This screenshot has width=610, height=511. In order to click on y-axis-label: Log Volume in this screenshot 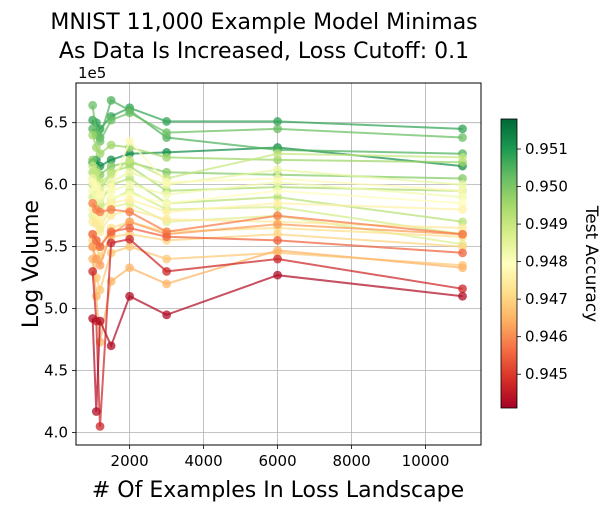, I will do `click(31, 264)`.